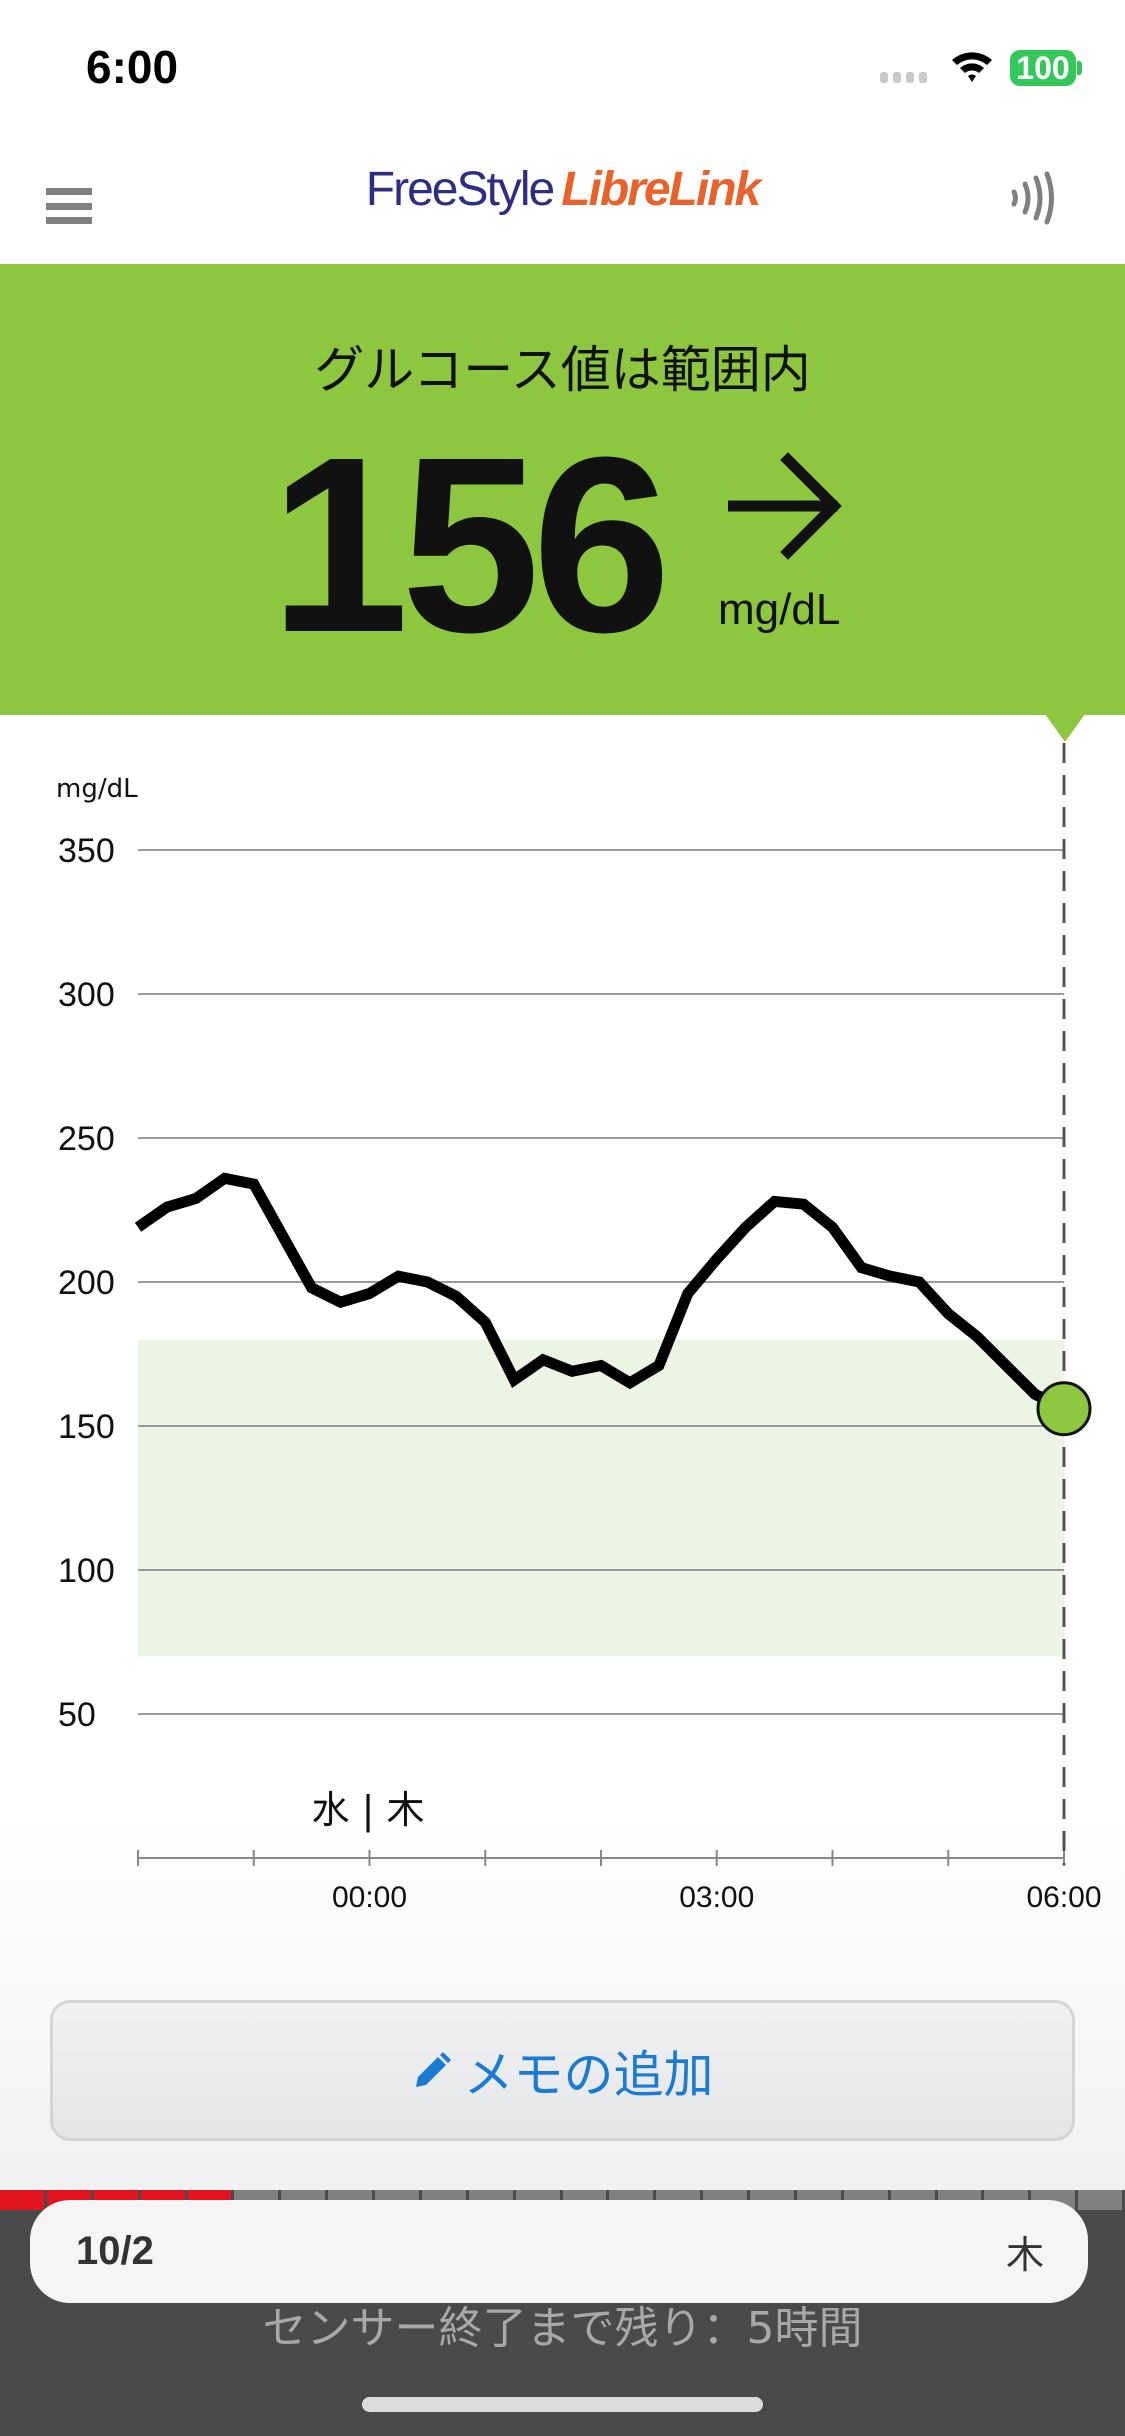  I want to click on glucose-line, so click(600, 1293).